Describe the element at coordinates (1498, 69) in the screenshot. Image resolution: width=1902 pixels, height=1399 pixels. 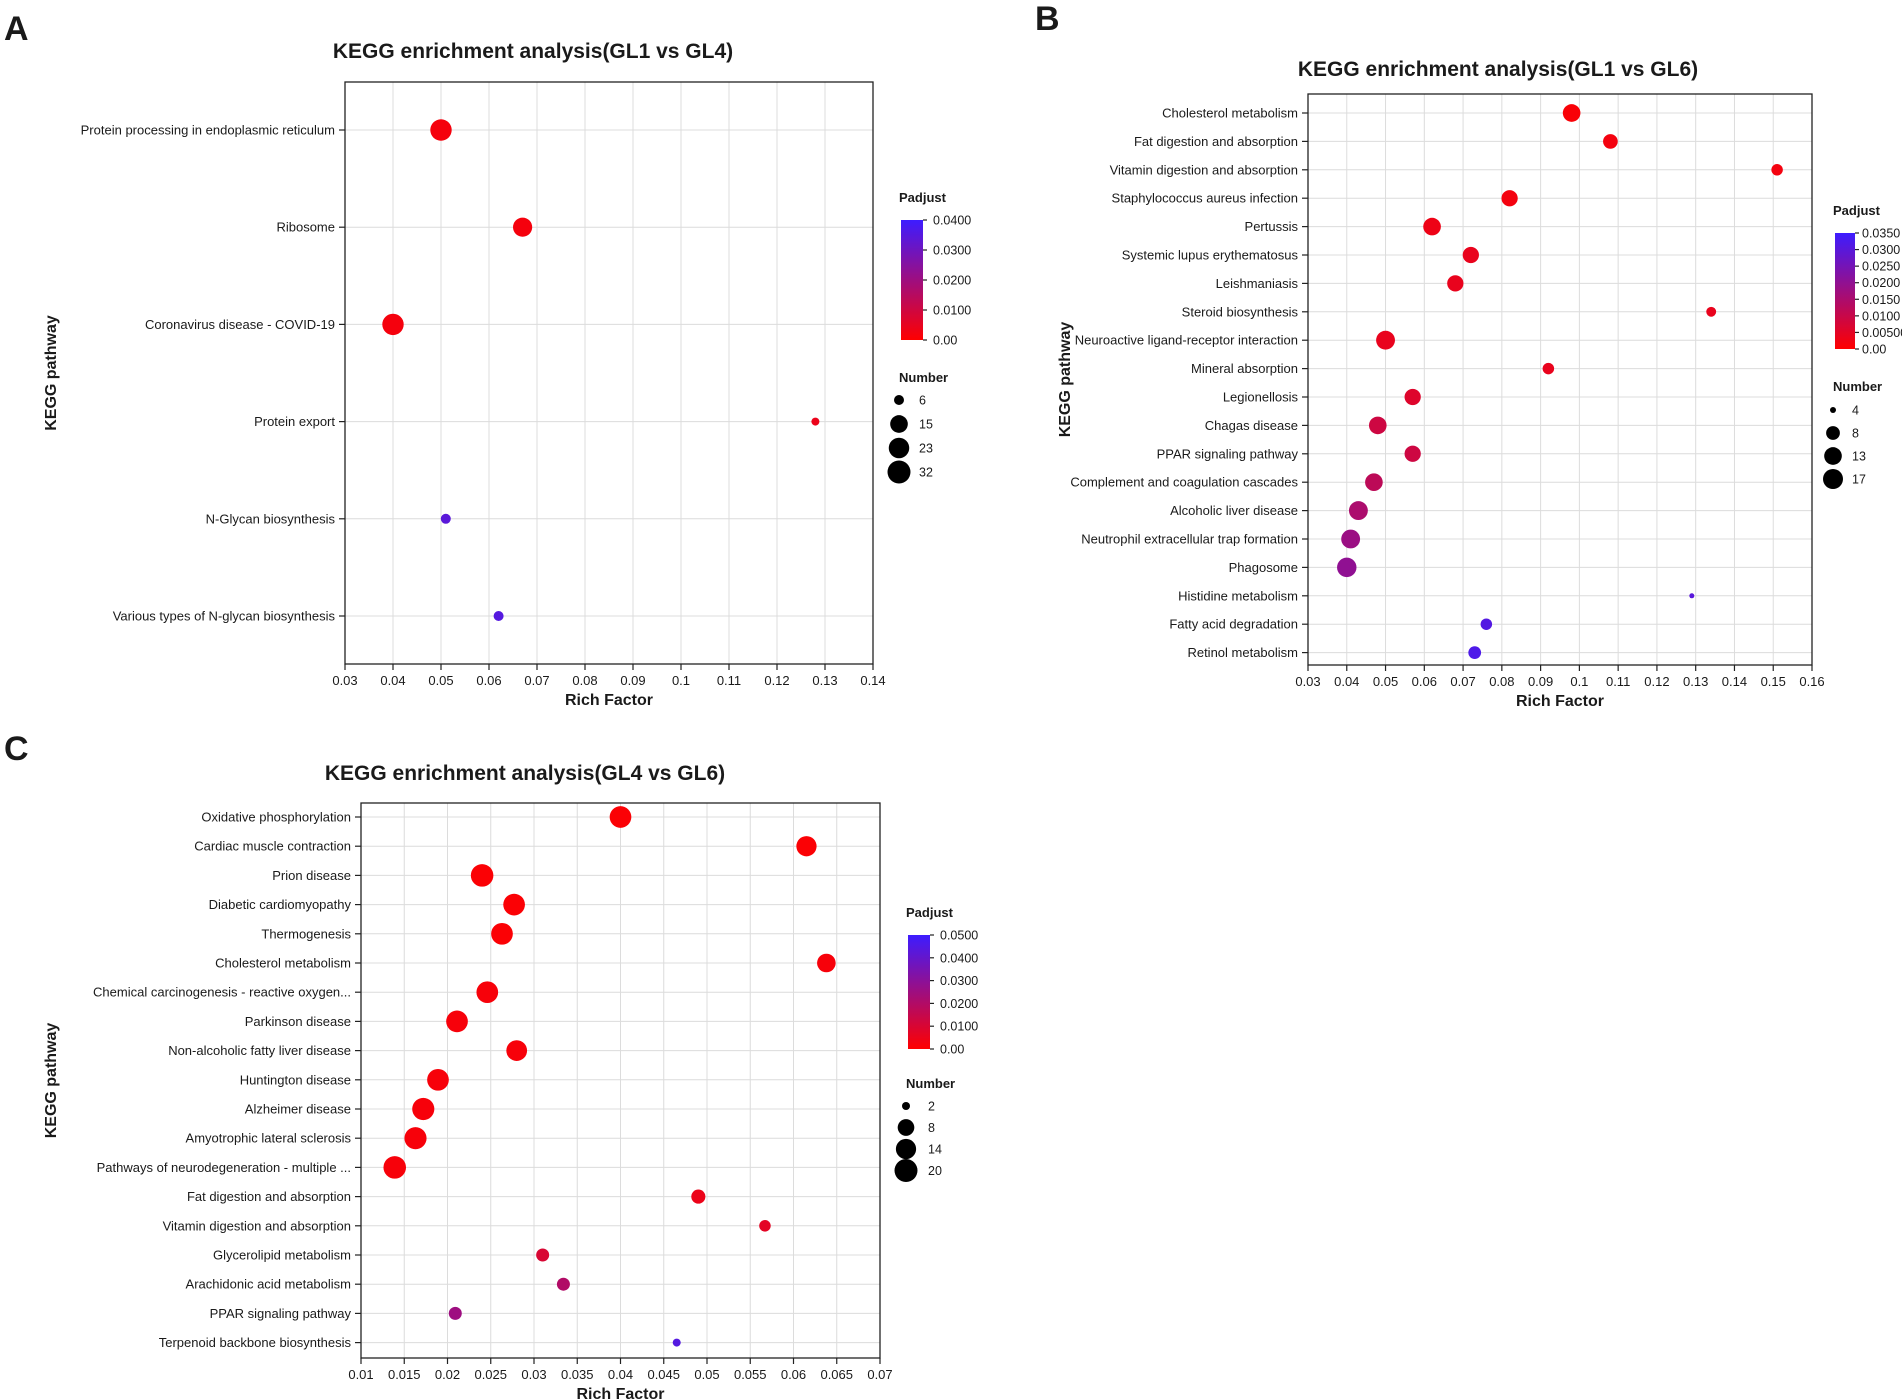
I see `chart-title: KEGG enrichment analysis(GL1 vs GL6)` at that location.